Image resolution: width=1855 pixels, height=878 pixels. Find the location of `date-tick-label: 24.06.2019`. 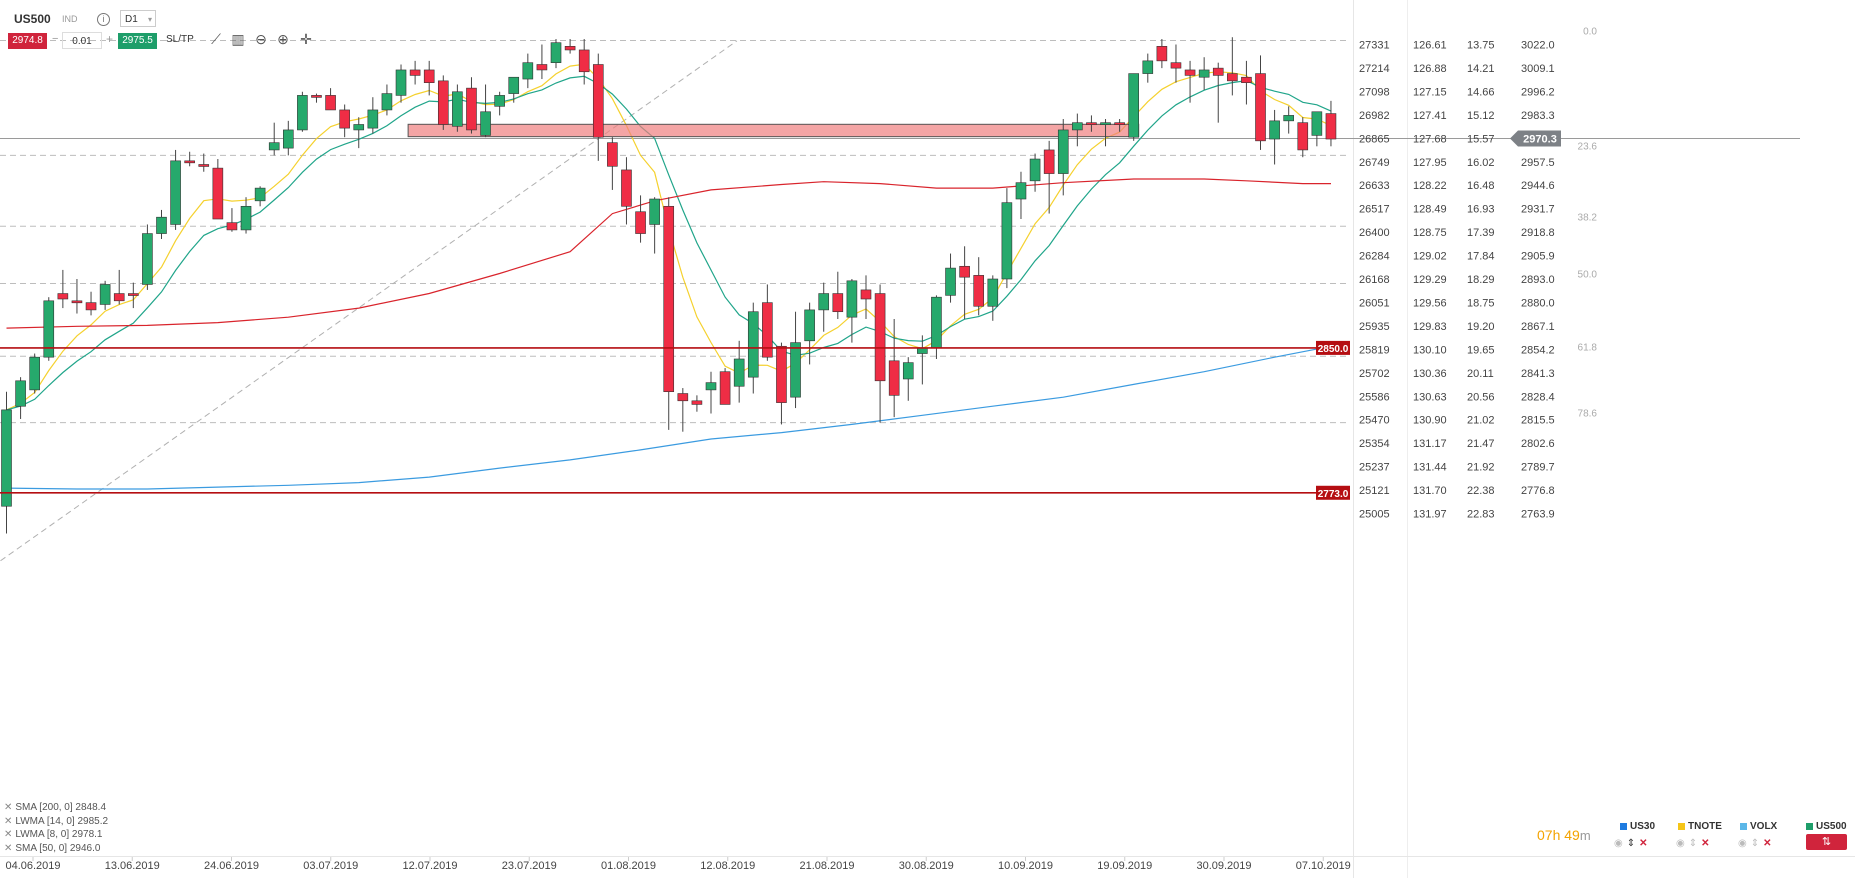

date-tick-label: 24.06.2019 is located at coordinates (231, 866).